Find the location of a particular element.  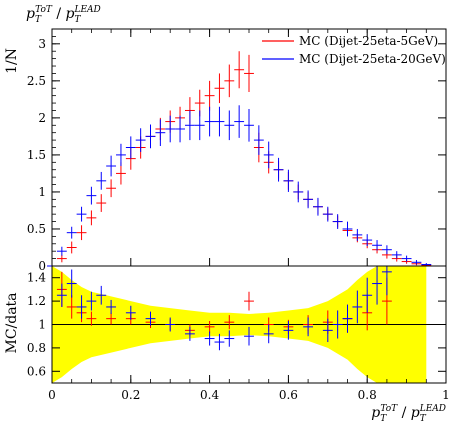

xlabel-sub2: T is located at coordinates (423, 418).